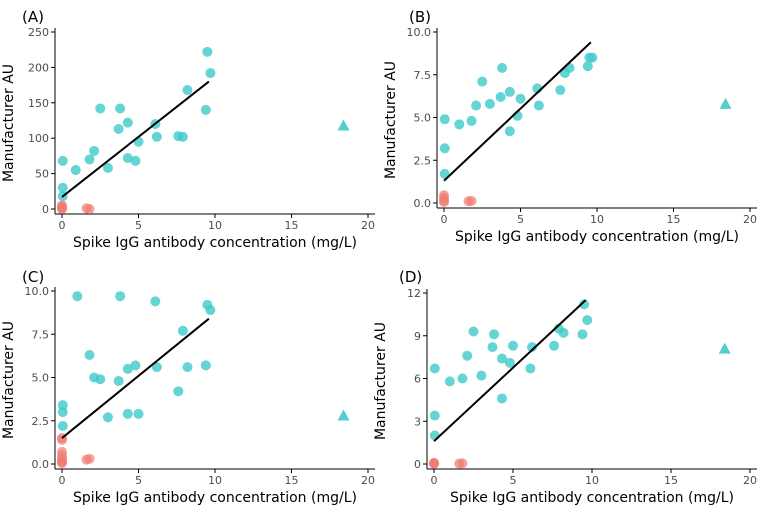 The image size is (762, 518). Describe the element at coordinates (38, 67) in the screenshot. I see `y-tick-label: 200` at that location.